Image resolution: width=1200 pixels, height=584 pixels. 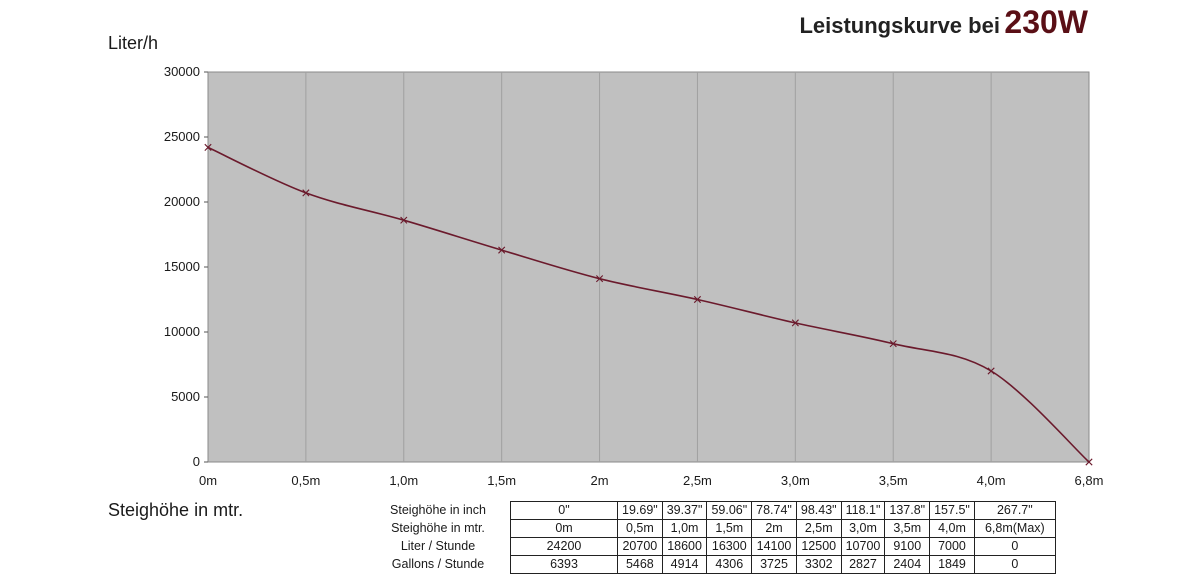 What do you see at coordinates (697, 480) in the screenshot?
I see `x-tick-label: 2,5m` at bounding box center [697, 480].